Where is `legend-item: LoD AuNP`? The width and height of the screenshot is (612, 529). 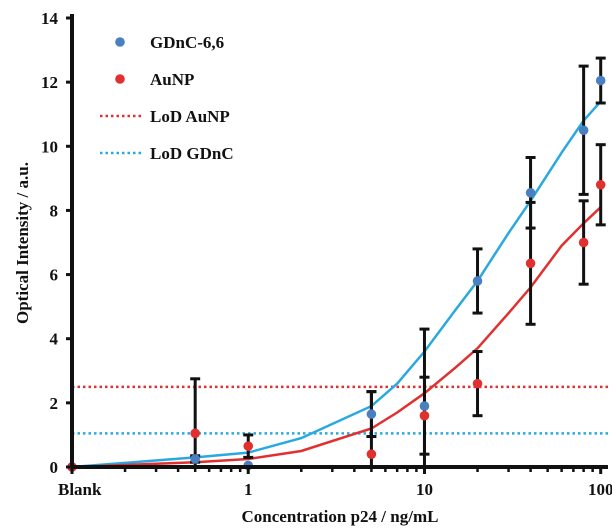
legend-item: LoD AuNP is located at coordinates (165, 116).